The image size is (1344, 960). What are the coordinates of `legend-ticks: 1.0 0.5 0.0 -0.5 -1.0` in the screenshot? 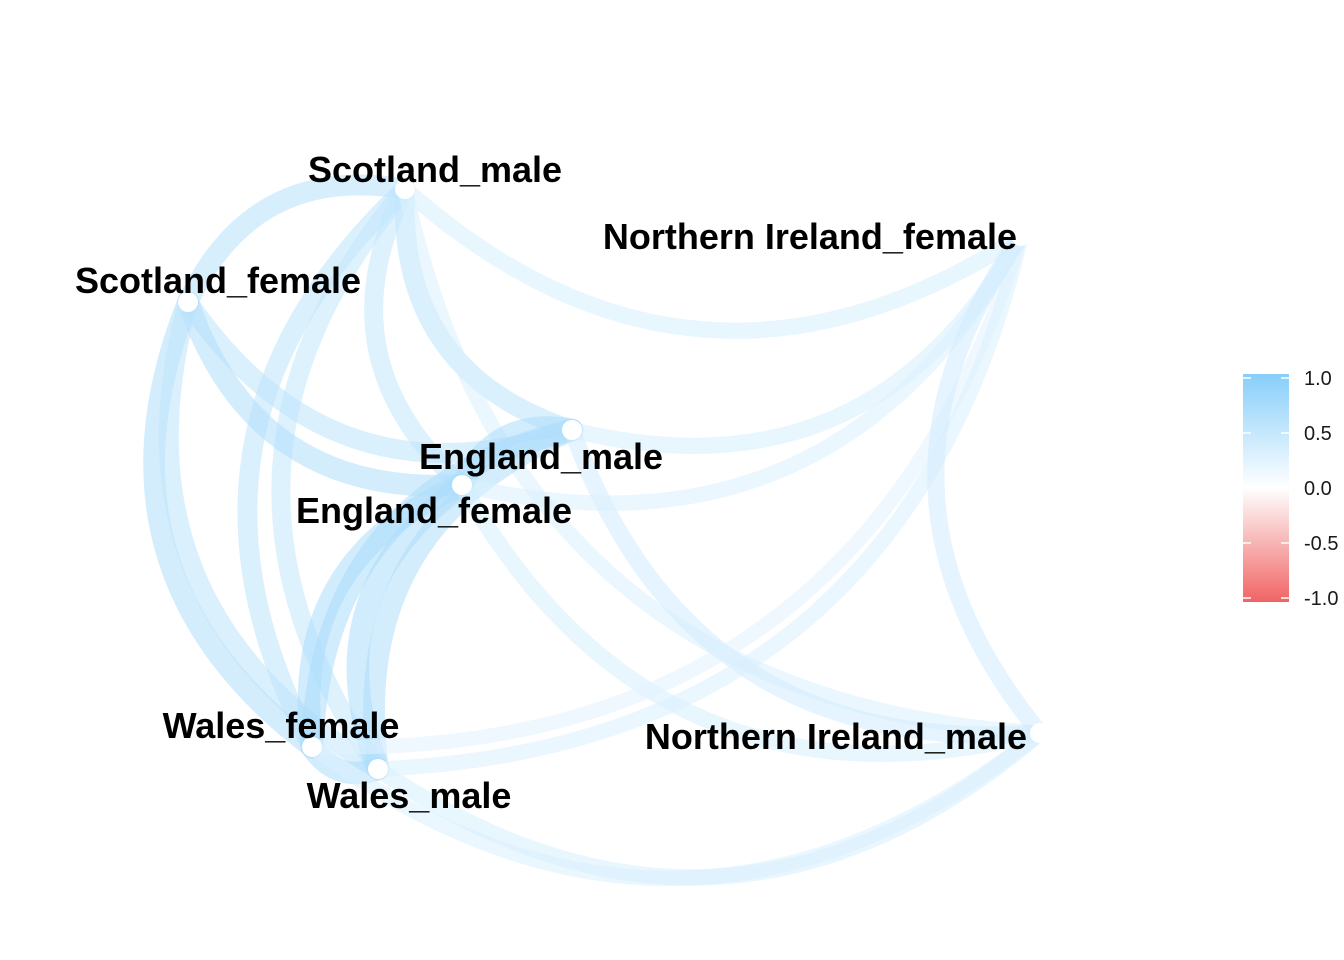 It's located at (1290, 489).